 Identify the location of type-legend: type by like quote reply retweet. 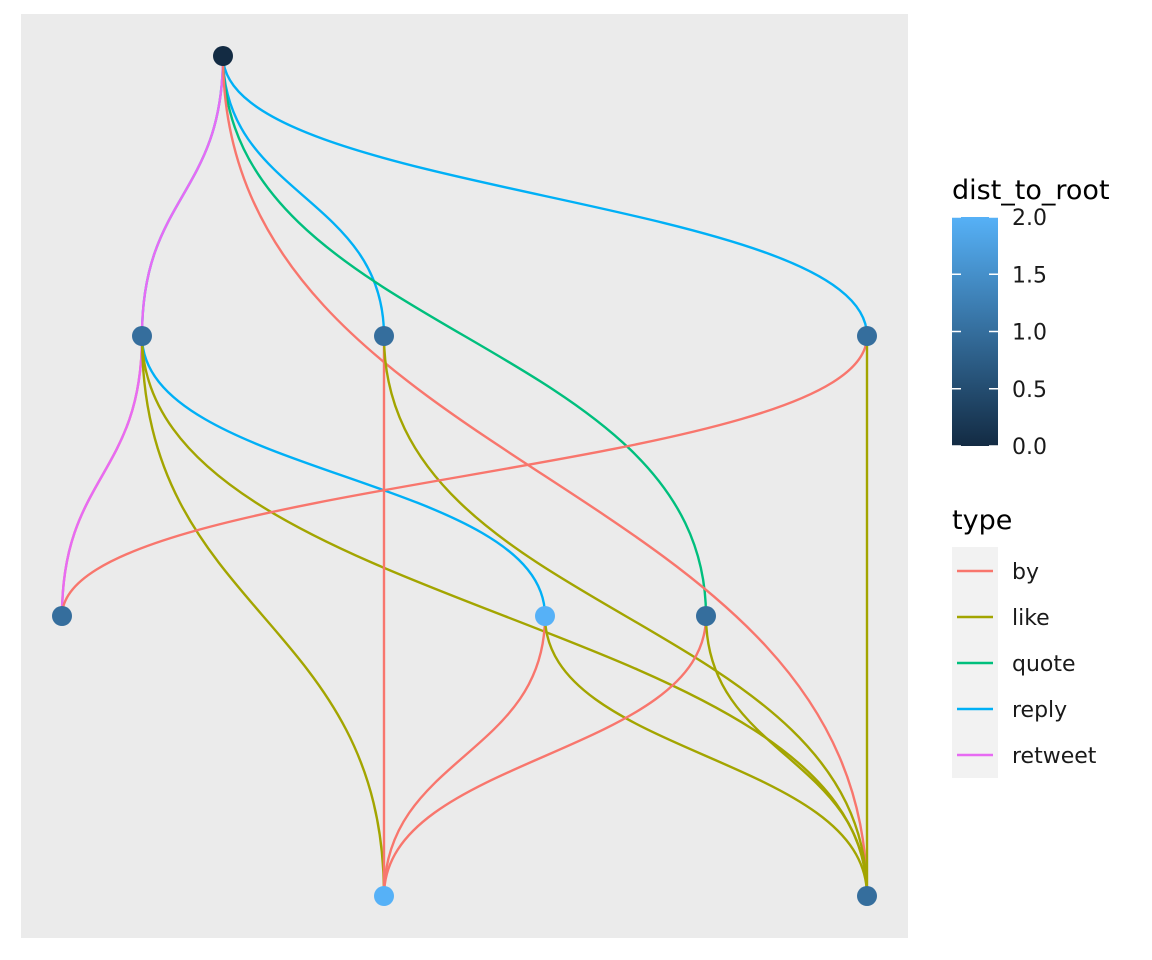
(1024, 641).